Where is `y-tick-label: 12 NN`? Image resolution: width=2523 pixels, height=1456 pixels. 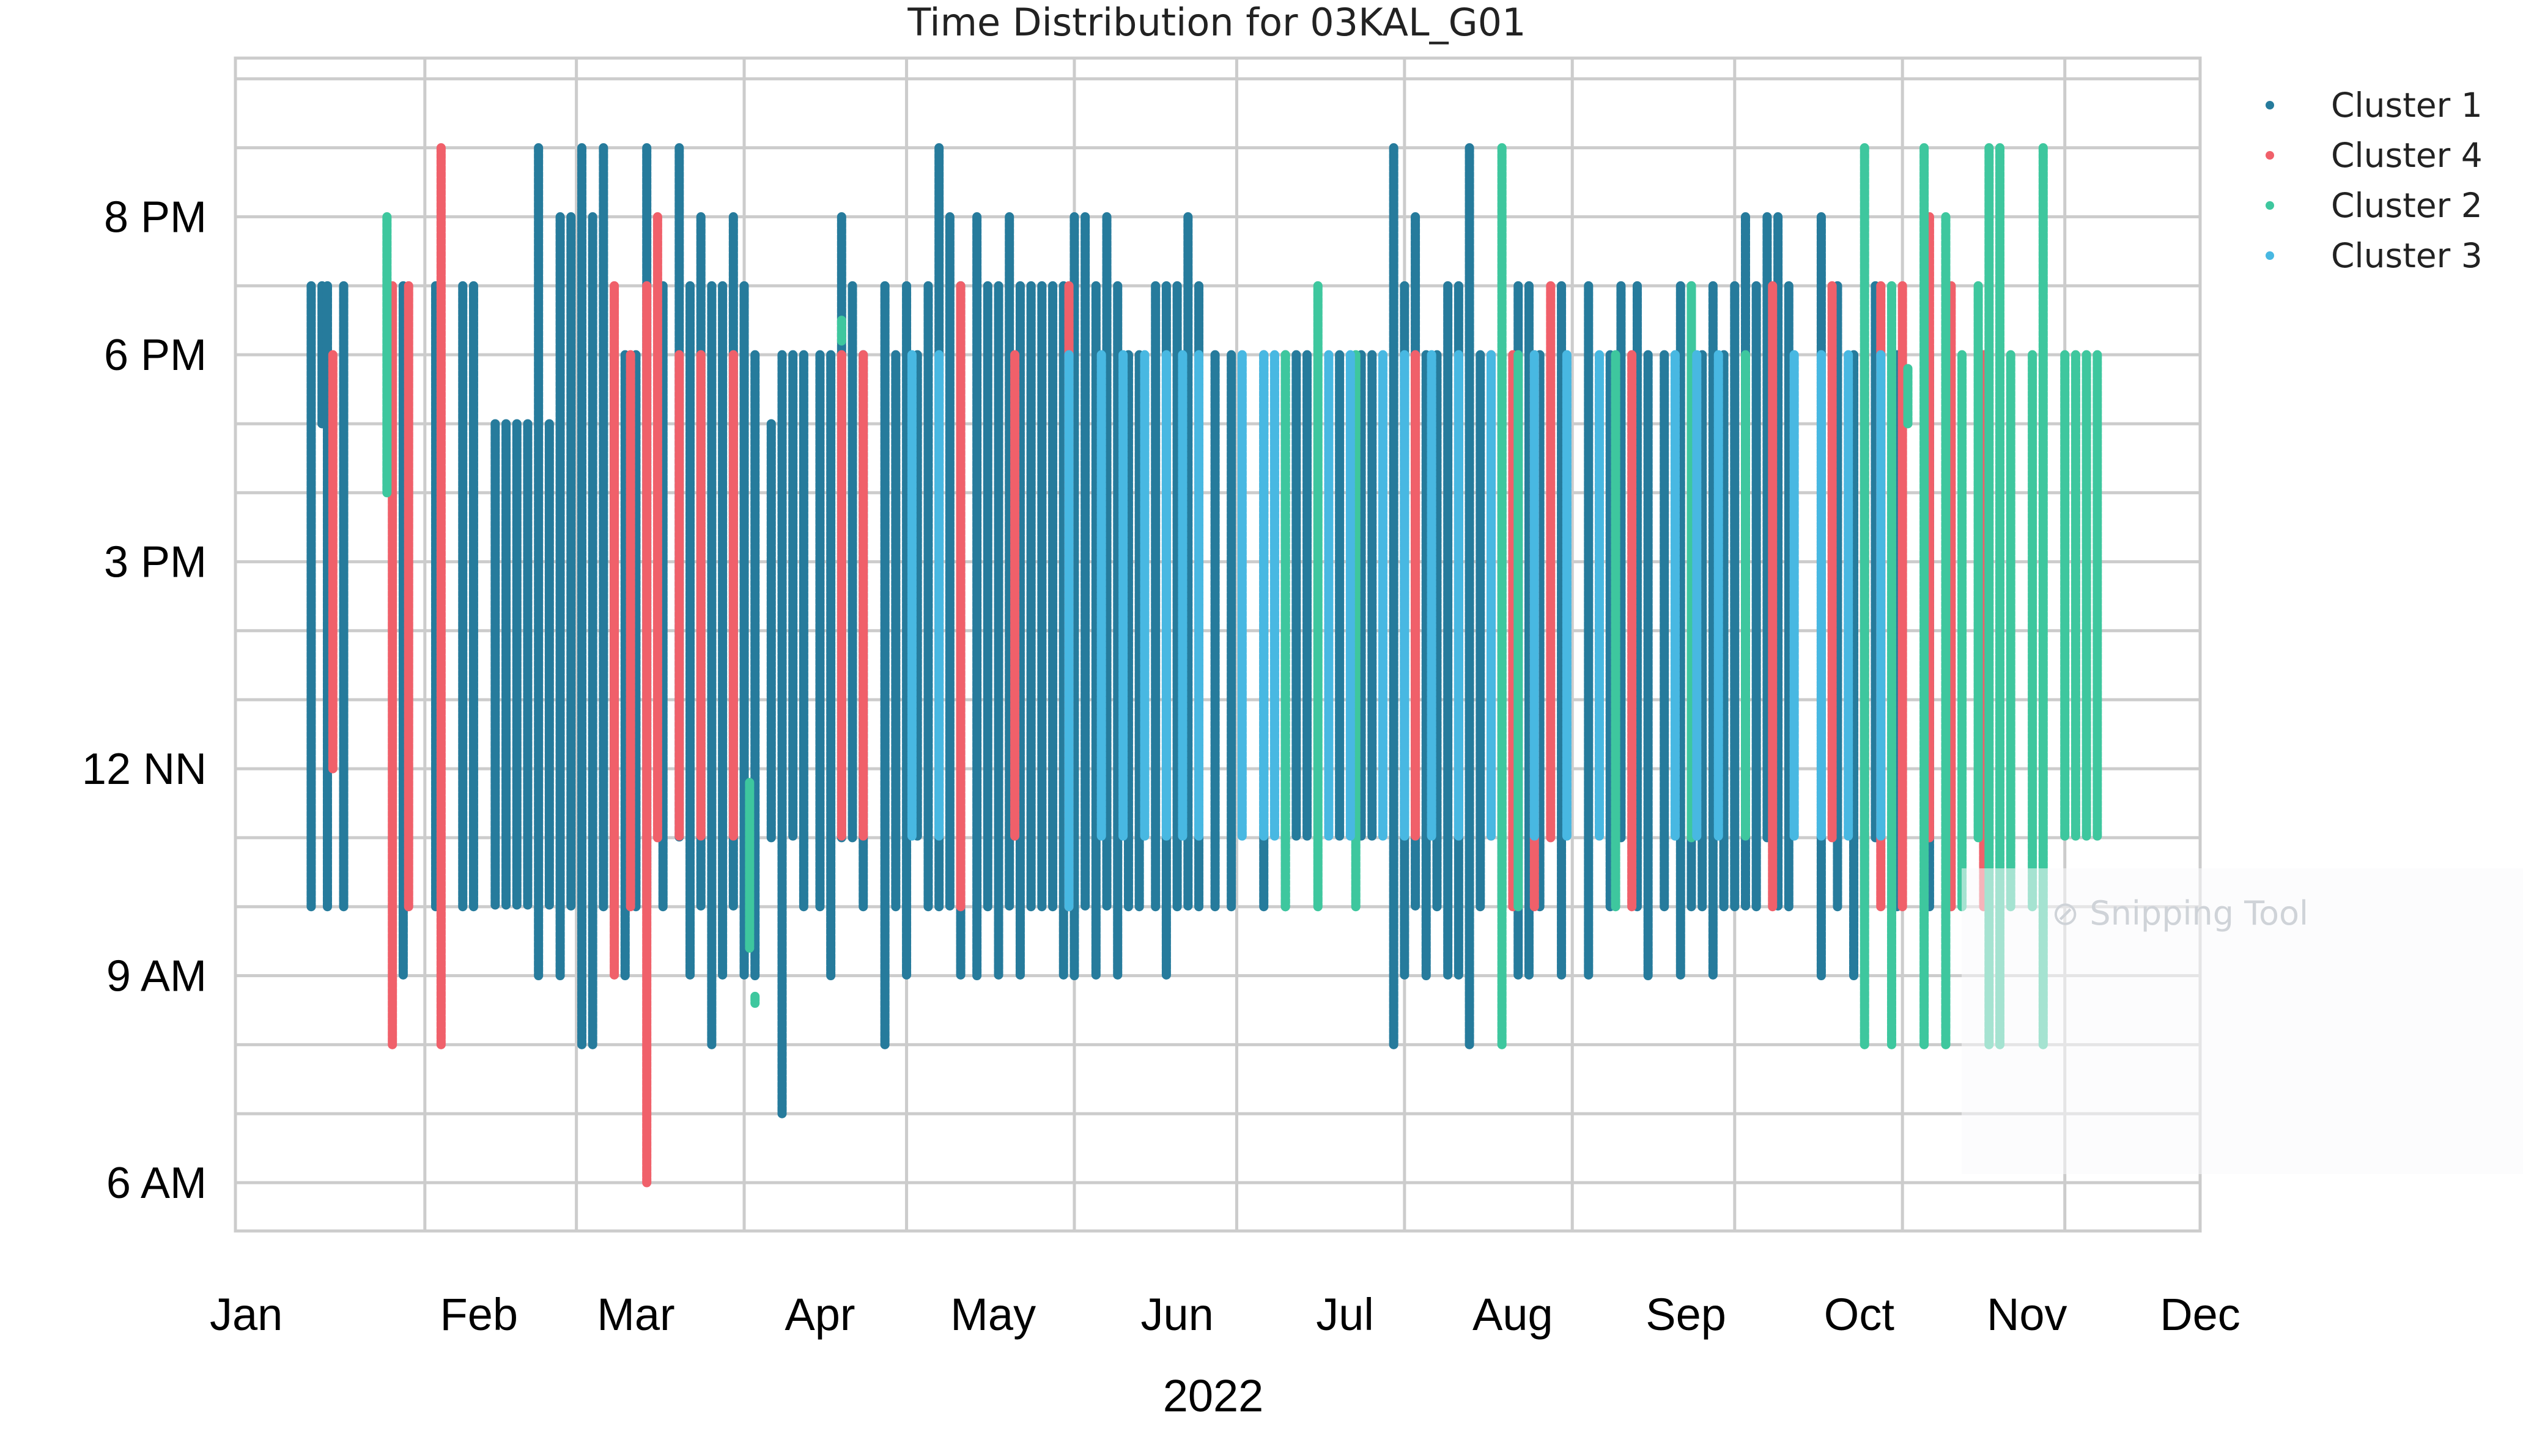 y-tick-label: 12 NN is located at coordinates (144, 769).